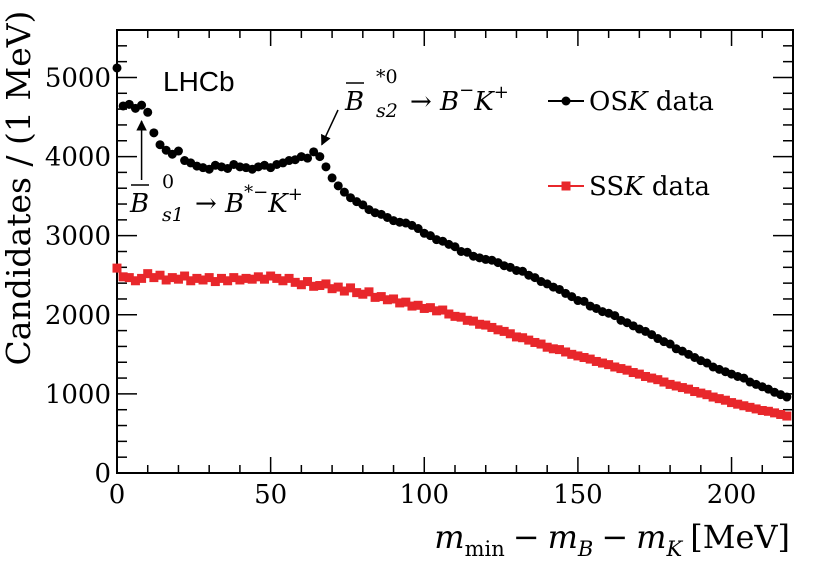  I want to click on annotation-bs1-text: B, so click(139, 204).